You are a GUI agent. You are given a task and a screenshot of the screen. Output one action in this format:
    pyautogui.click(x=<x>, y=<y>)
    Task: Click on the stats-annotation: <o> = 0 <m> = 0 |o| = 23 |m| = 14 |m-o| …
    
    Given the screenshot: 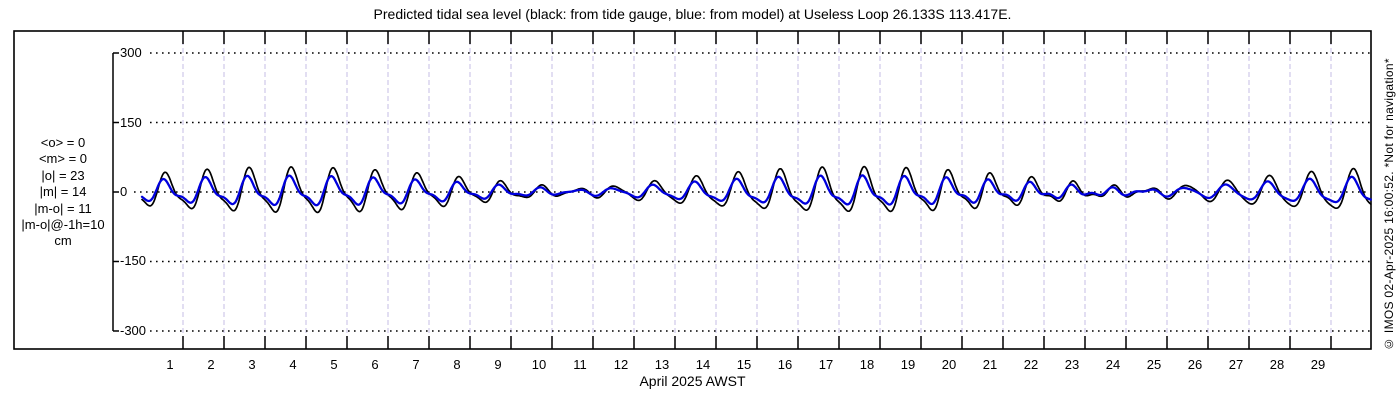 What is the action you would take?
    pyautogui.click(x=63, y=192)
    